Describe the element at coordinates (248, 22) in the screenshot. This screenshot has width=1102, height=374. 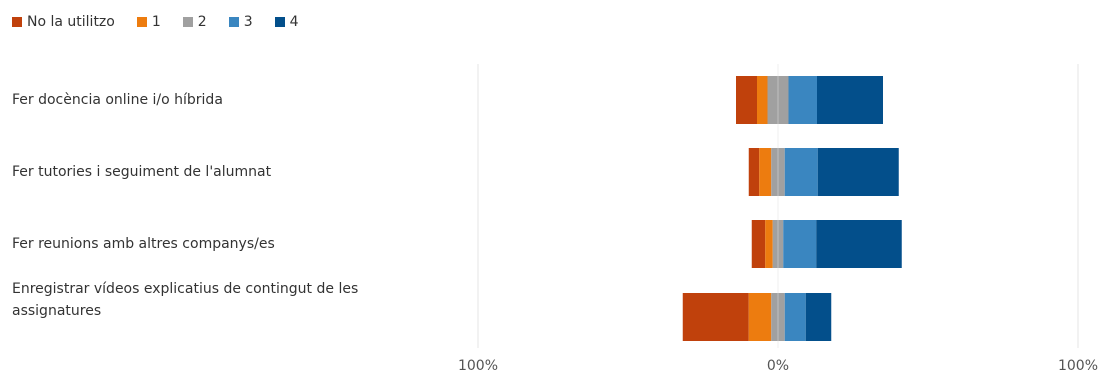
I see `legend-label: 3` at that location.